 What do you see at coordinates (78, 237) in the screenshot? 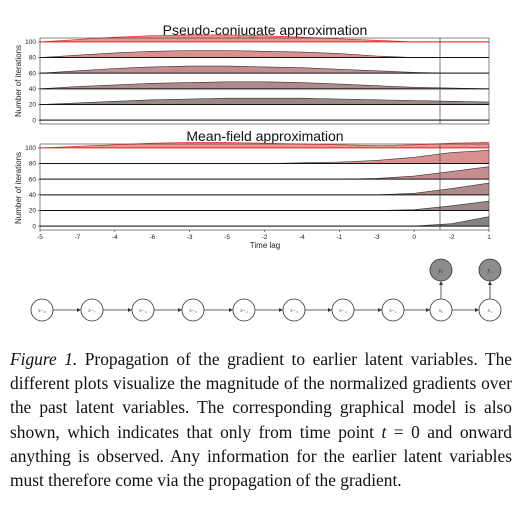
I see `mf-xtick-minor-label: -7` at bounding box center [78, 237].